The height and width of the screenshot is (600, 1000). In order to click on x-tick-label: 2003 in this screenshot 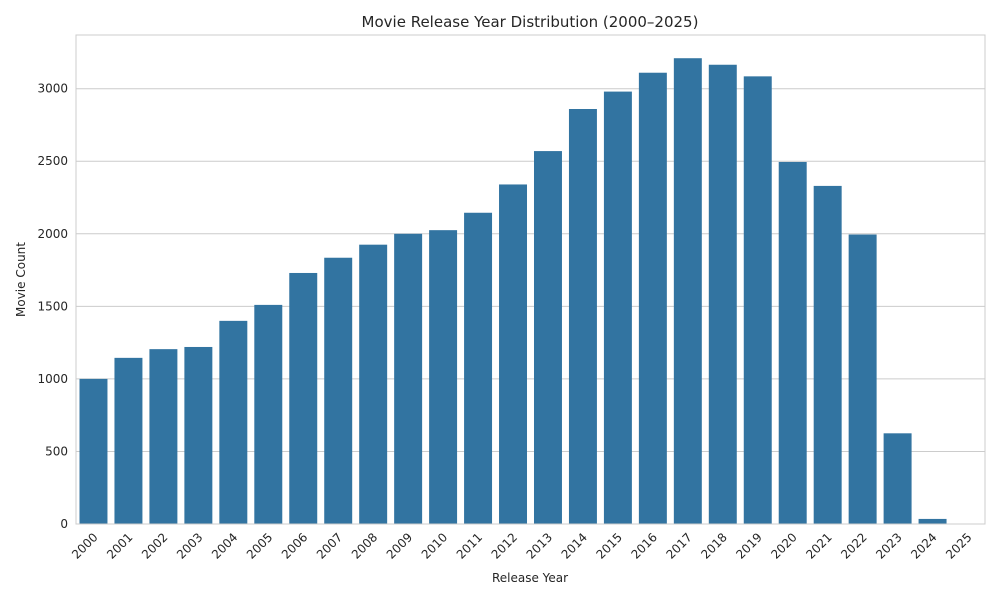, I will do `click(189, 545)`.